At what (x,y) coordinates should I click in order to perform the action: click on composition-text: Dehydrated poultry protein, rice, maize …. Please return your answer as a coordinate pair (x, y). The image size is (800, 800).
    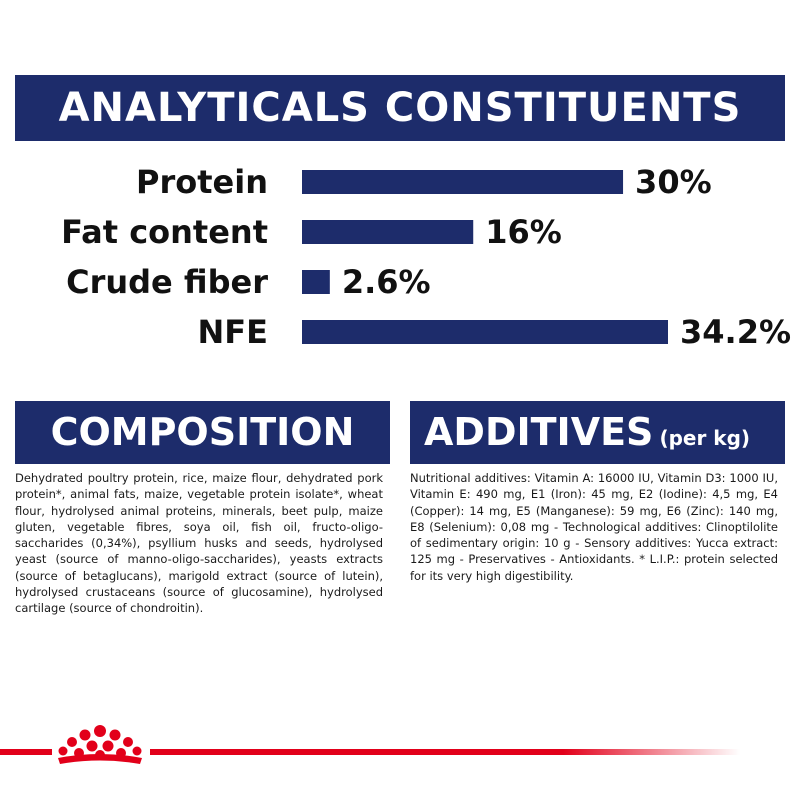
    Looking at the image, I should click on (199, 543).